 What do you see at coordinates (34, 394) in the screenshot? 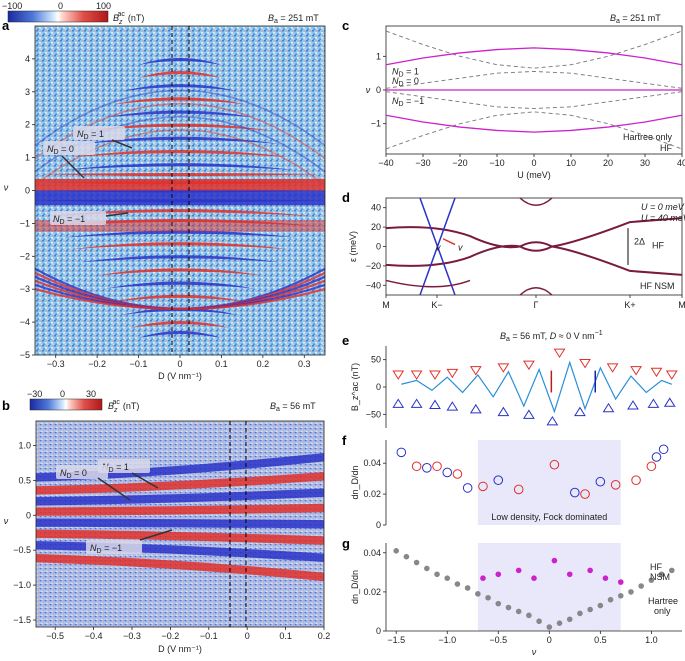
I see `colorbar-b-min: −30` at bounding box center [34, 394].